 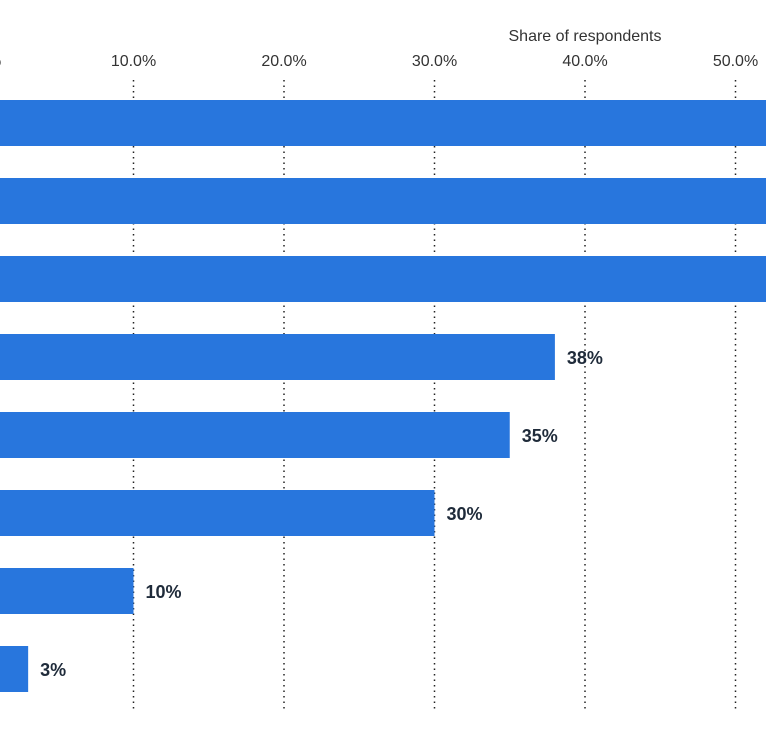 I want to click on value-label: 3%, so click(x=53, y=670).